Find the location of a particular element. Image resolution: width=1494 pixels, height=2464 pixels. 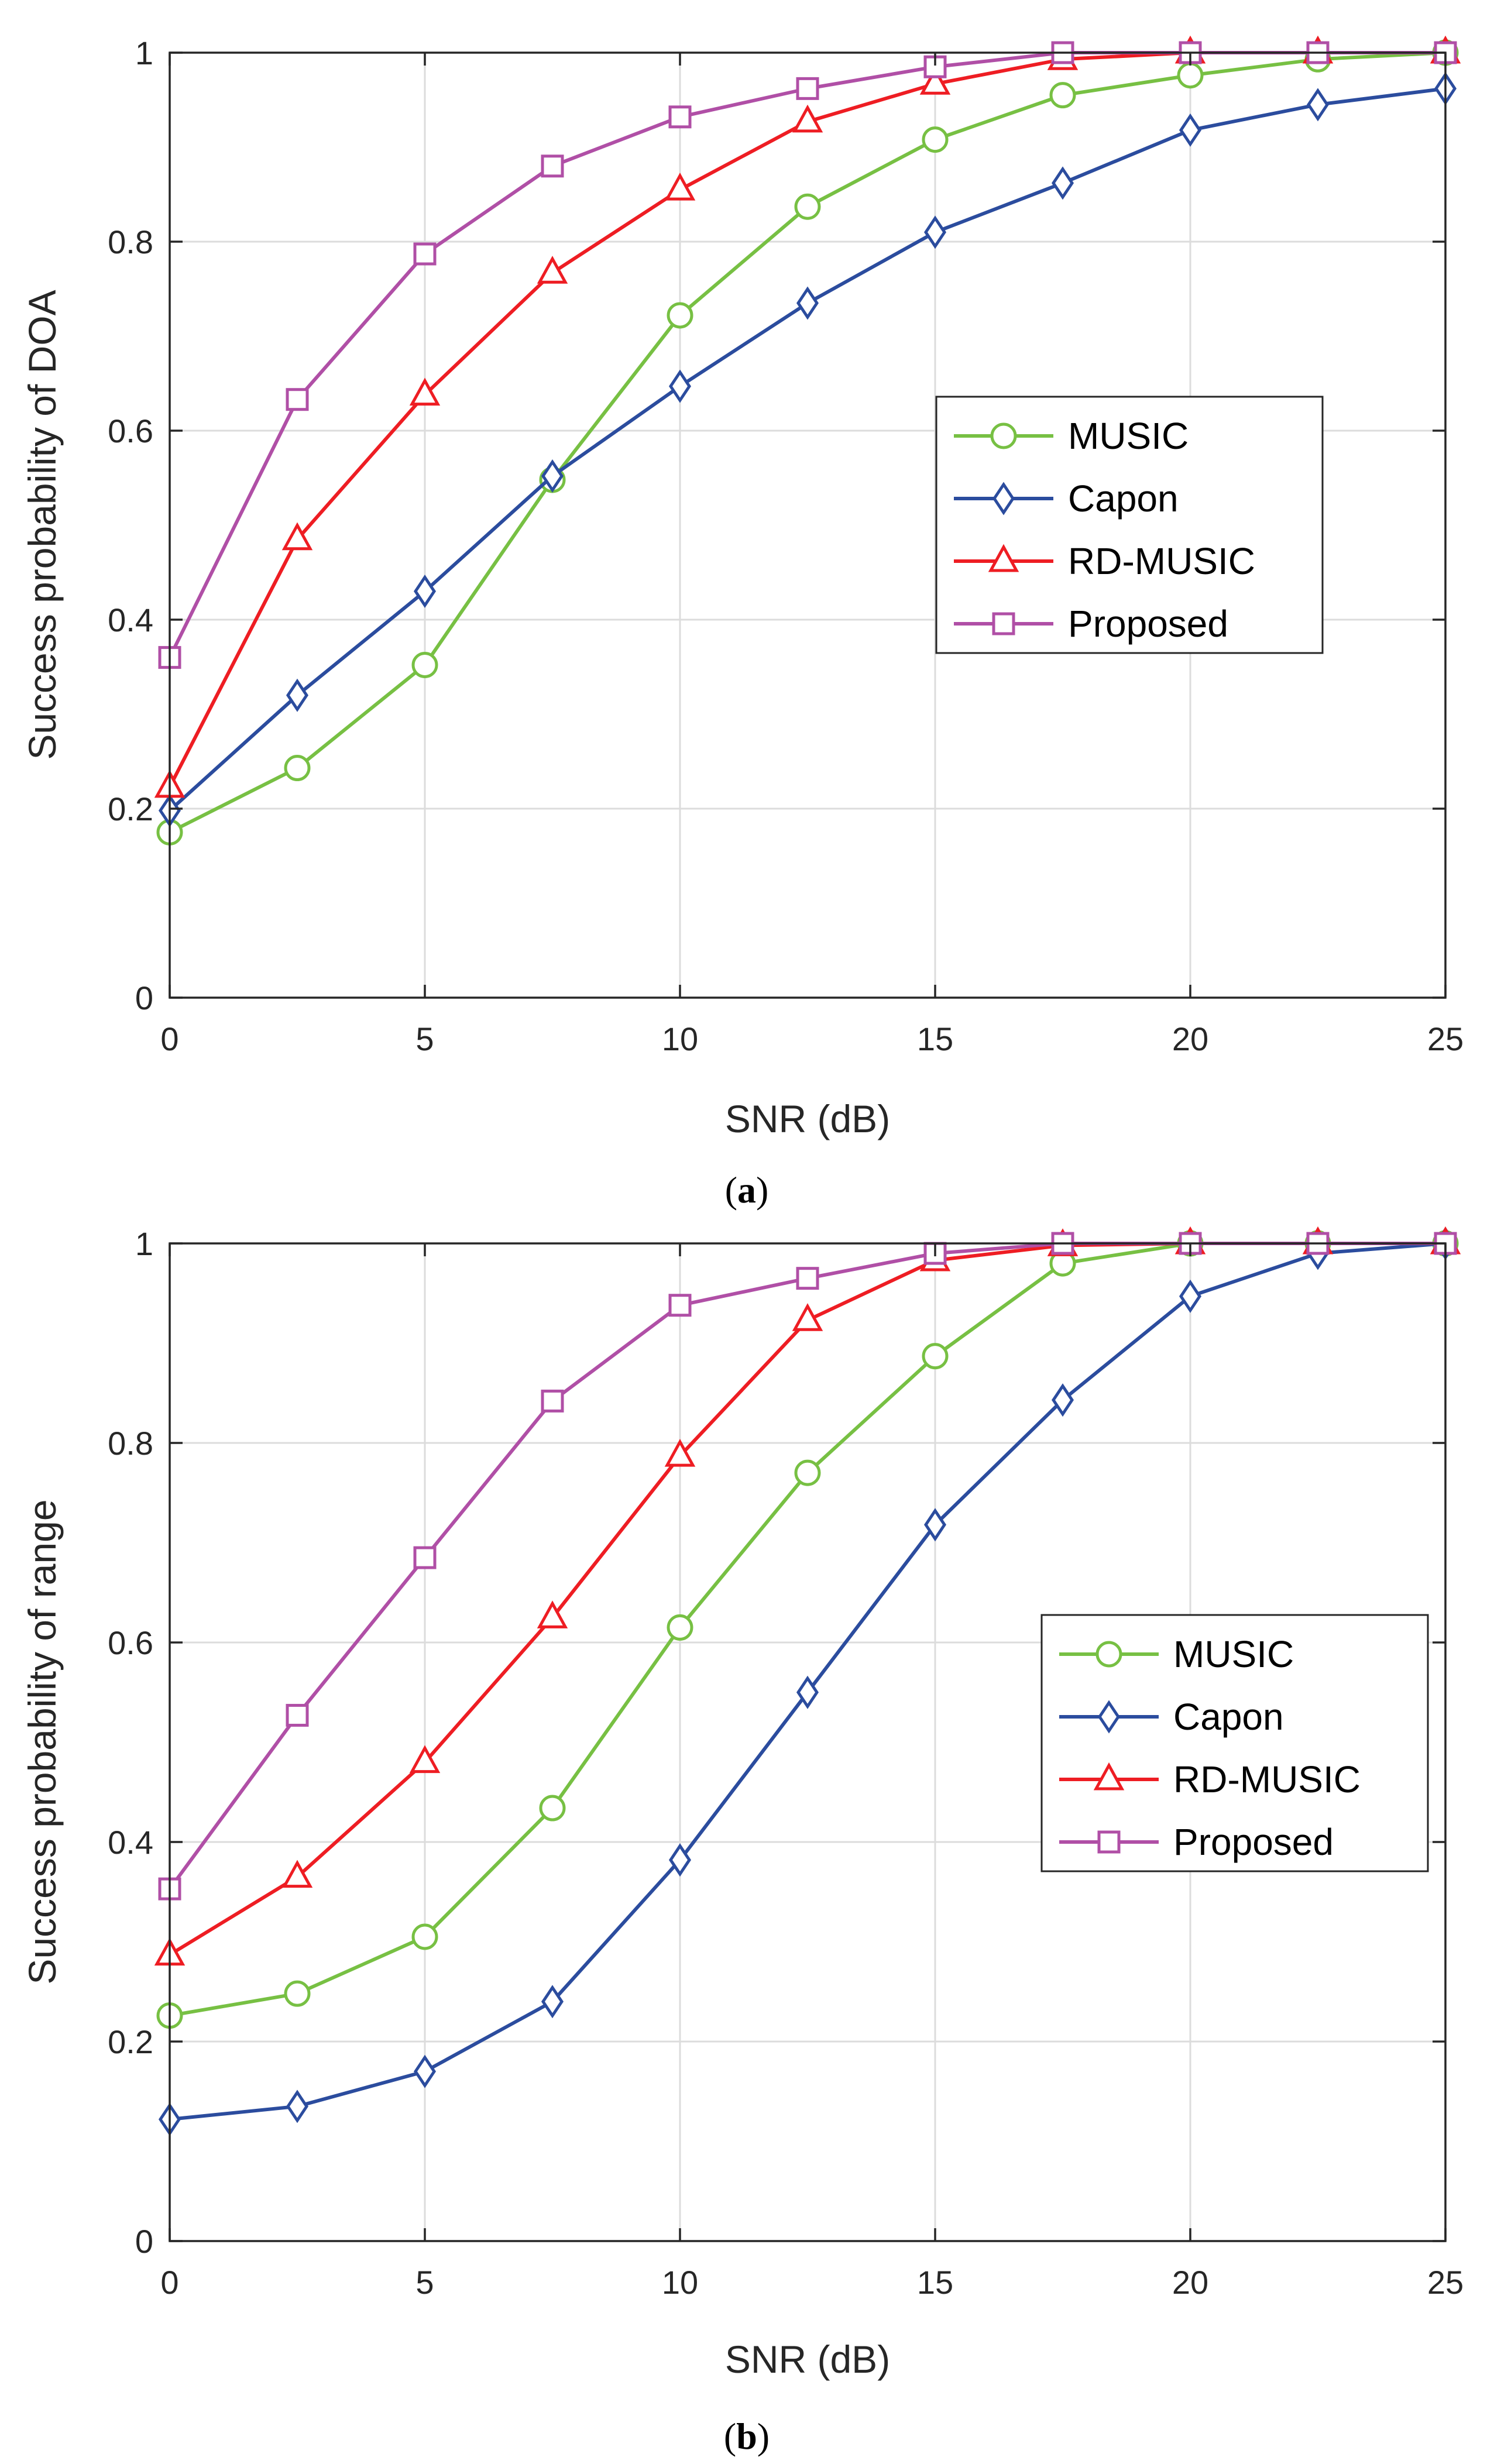

legend-b: MUSIC Capon RD-MUSIC Proposed is located at coordinates (1234, 1743).